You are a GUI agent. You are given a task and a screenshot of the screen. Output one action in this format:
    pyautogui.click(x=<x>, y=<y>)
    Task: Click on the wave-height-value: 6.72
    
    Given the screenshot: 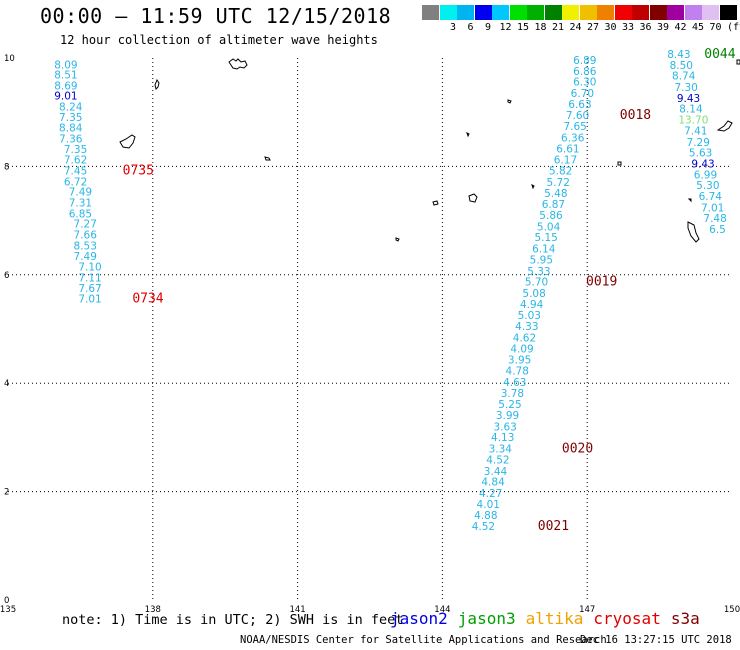 What is the action you would take?
    pyautogui.click(x=75, y=182)
    